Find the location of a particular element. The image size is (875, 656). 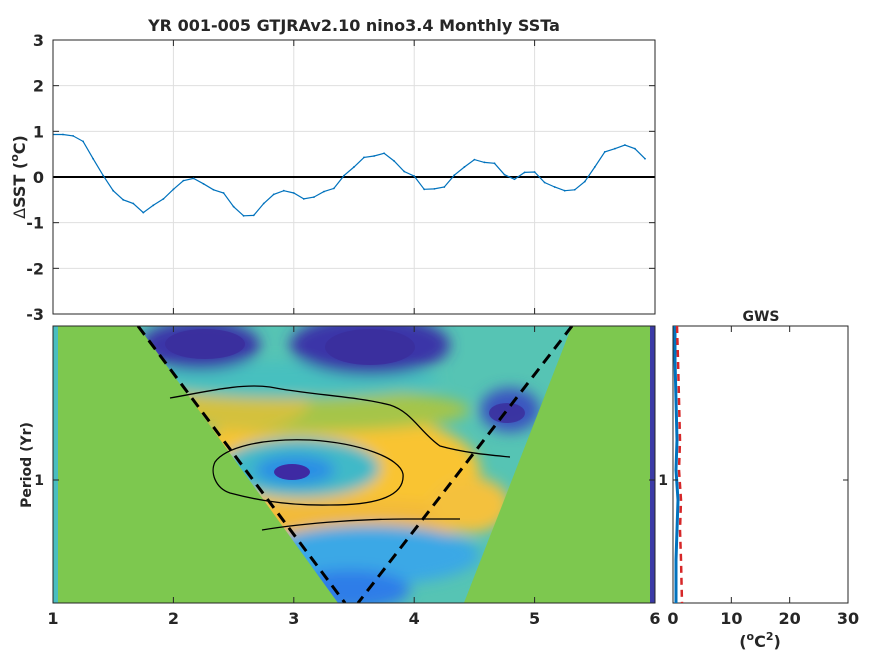

gws-significance-line is located at coordinates (679, 464).